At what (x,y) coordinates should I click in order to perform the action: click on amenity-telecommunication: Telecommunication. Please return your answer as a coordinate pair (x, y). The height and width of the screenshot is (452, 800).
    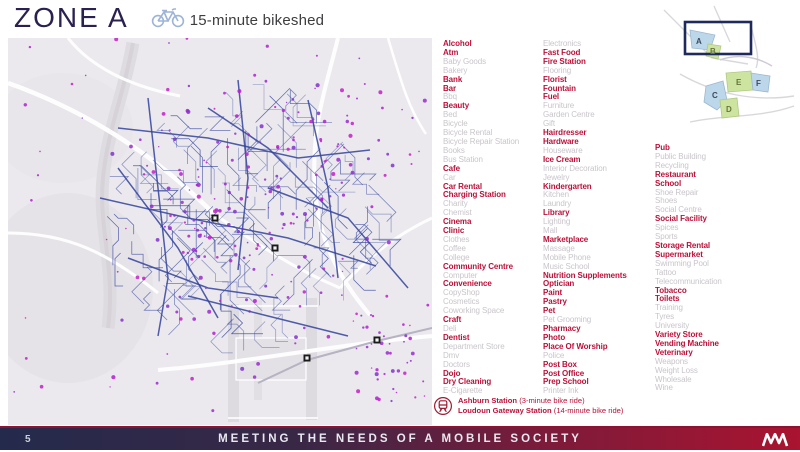
    Looking at the image, I should click on (688, 281).